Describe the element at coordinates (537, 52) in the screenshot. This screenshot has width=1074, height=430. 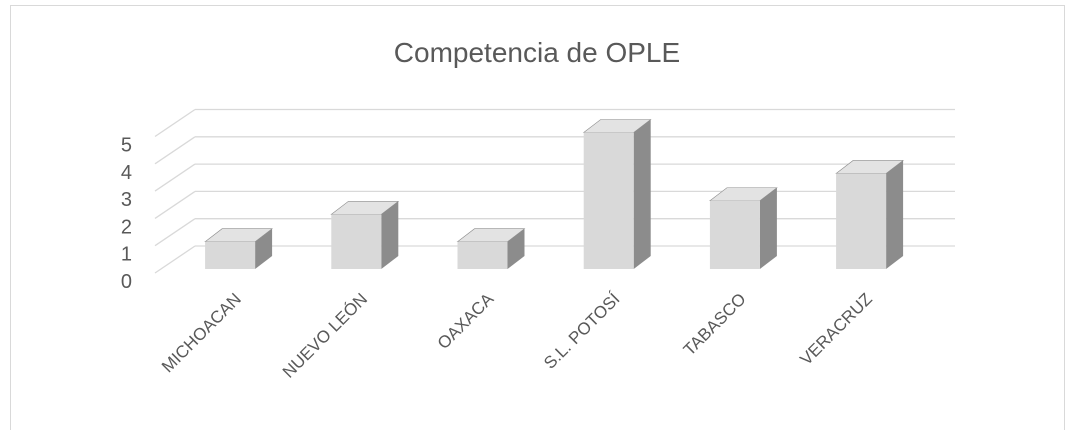
I see `chart-title: Competencia de OPLE` at that location.